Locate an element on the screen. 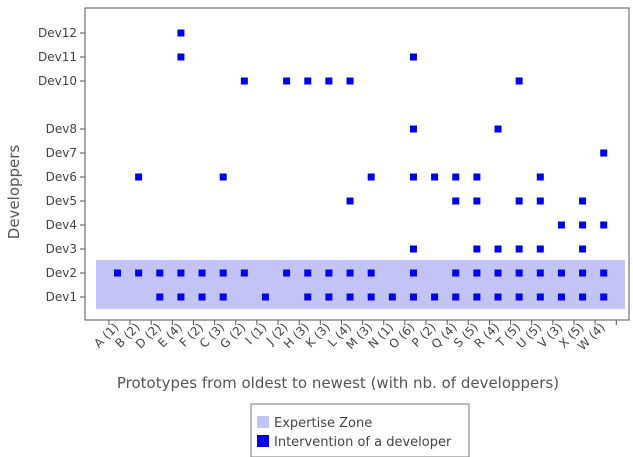  y-tick-label: Dev10 is located at coordinates (57, 81).